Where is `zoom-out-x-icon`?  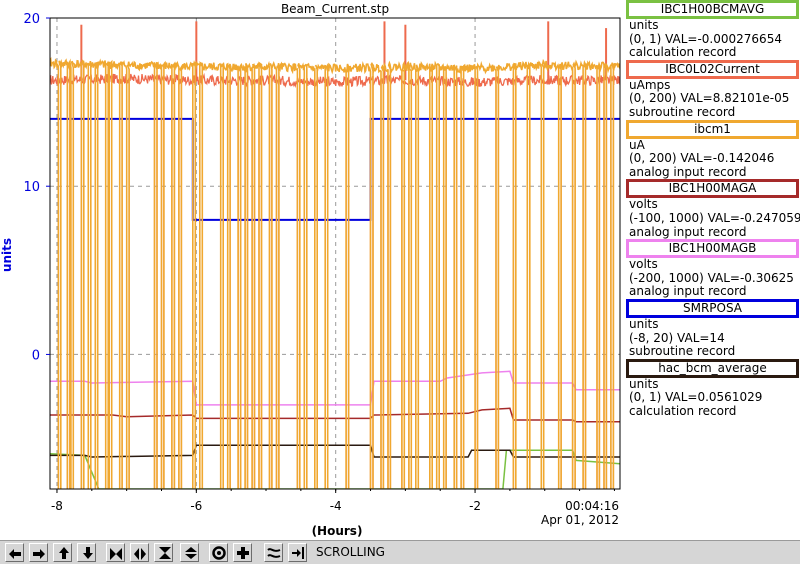 zoom-out-x-icon is located at coordinates (139, 553).